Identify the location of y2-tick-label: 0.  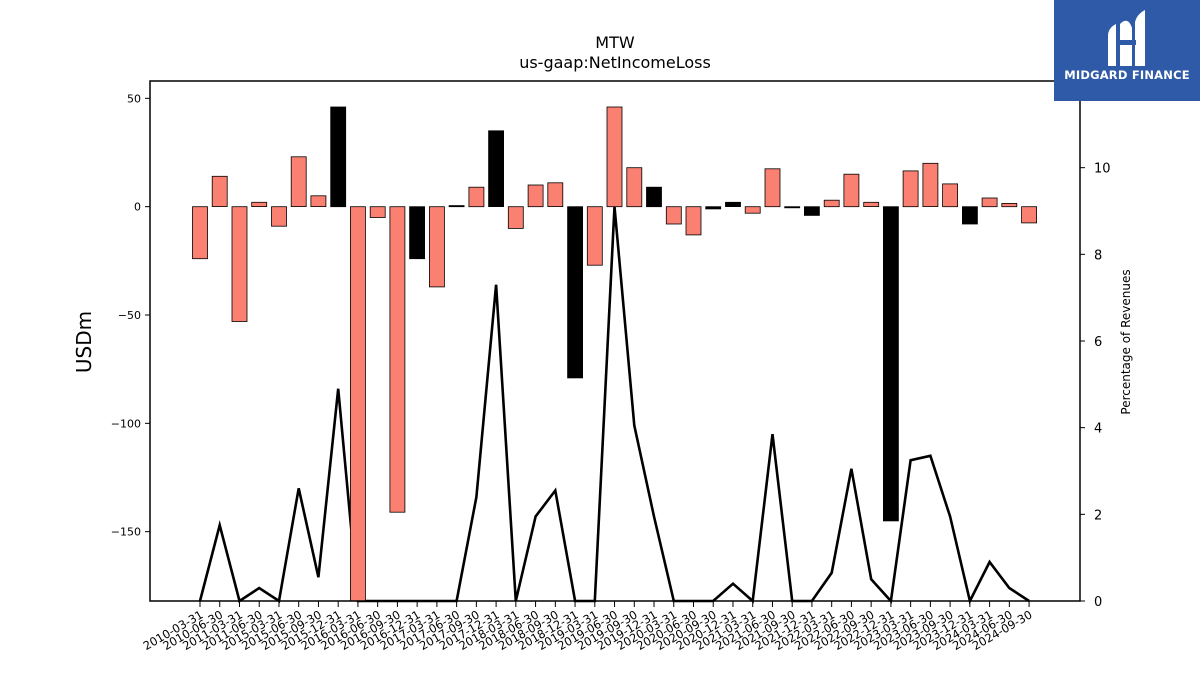
(1098, 602).